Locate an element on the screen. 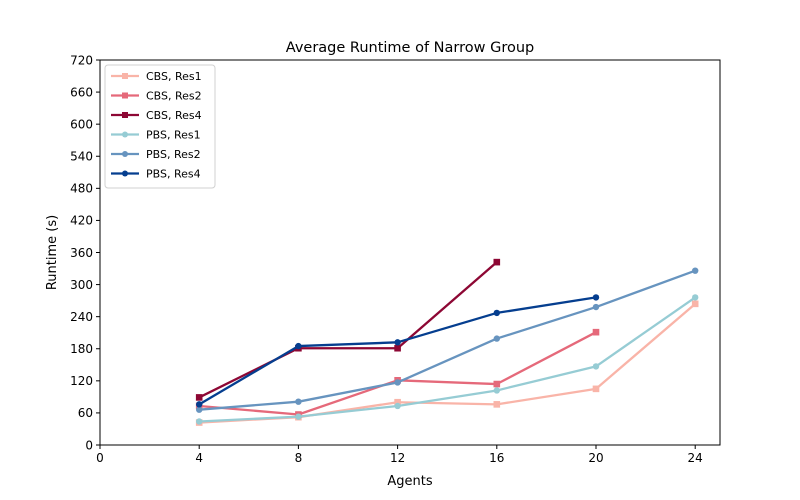 Image resolution: width=800 pixels, height=500 pixels. series-line is located at coordinates (348, 330).